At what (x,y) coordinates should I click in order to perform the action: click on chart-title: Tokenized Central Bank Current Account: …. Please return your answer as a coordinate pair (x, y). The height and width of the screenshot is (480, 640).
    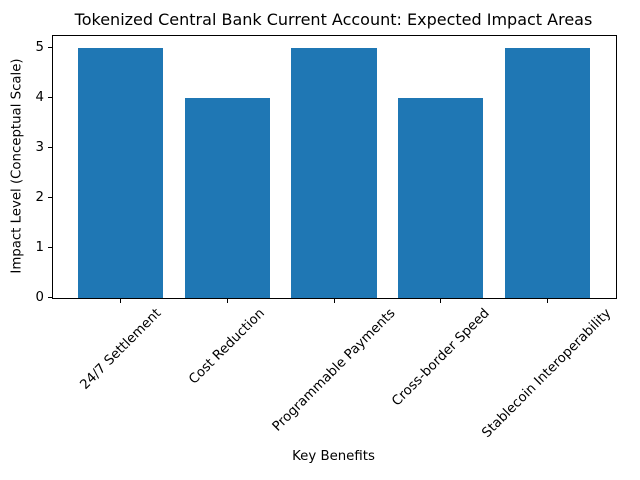
    Looking at the image, I should click on (333, 19).